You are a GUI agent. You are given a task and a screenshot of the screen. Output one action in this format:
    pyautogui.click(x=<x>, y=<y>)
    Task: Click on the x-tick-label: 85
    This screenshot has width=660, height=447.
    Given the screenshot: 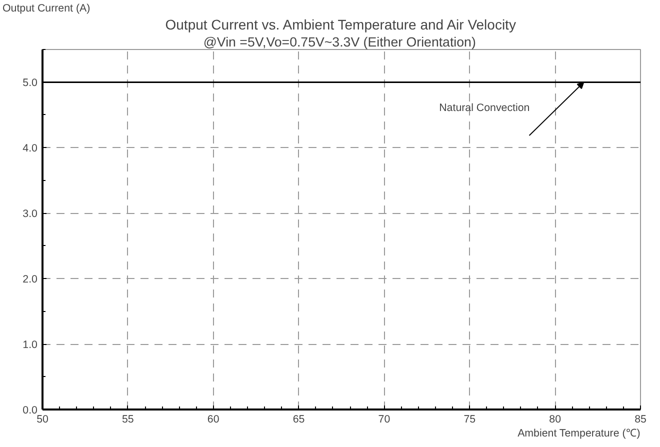 What is the action you would take?
    pyautogui.click(x=640, y=420)
    